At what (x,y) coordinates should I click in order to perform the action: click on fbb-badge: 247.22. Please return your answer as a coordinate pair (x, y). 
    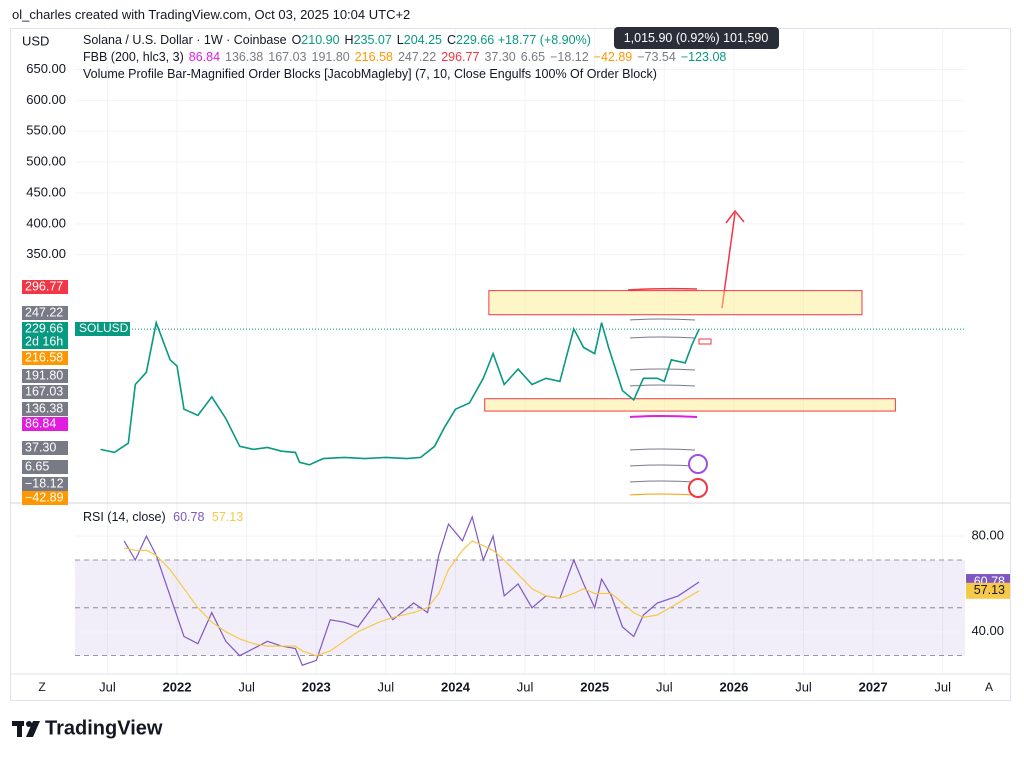
    Looking at the image, I should click on (44, 312).